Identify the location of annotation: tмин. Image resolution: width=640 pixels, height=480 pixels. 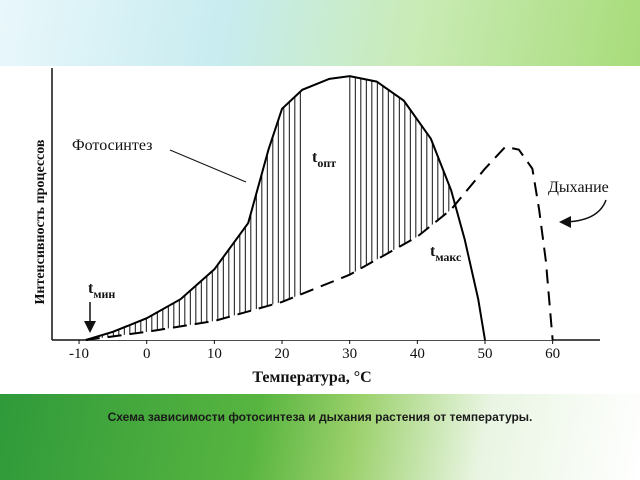
(101, 290).